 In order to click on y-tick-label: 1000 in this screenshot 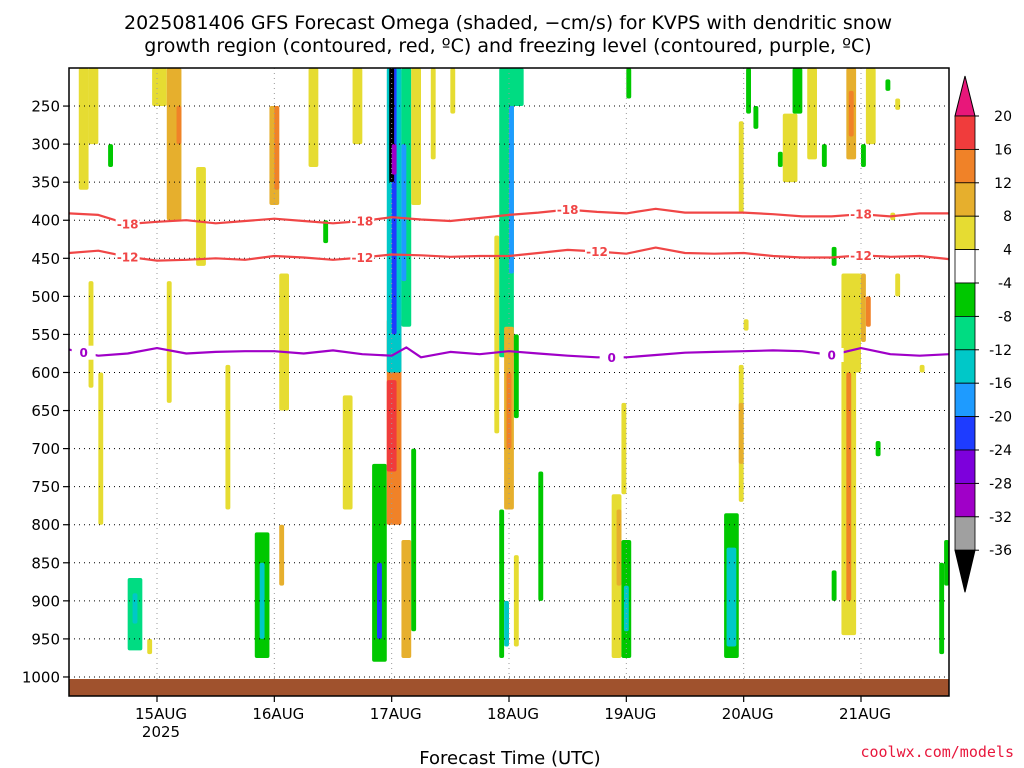, I will do `click(41, 677)`.